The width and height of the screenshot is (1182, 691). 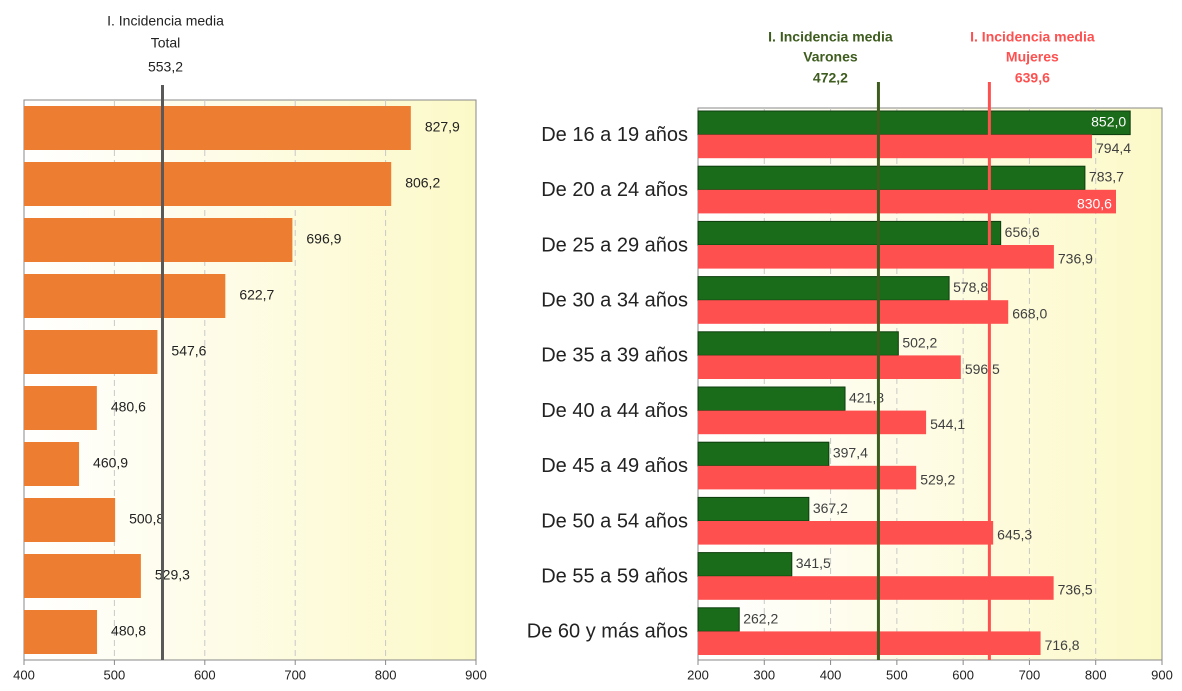 What do you see at coordinates (110, 463) in the screenshot?
I see `value-label: 460,9` at bounding box center [110, 463].